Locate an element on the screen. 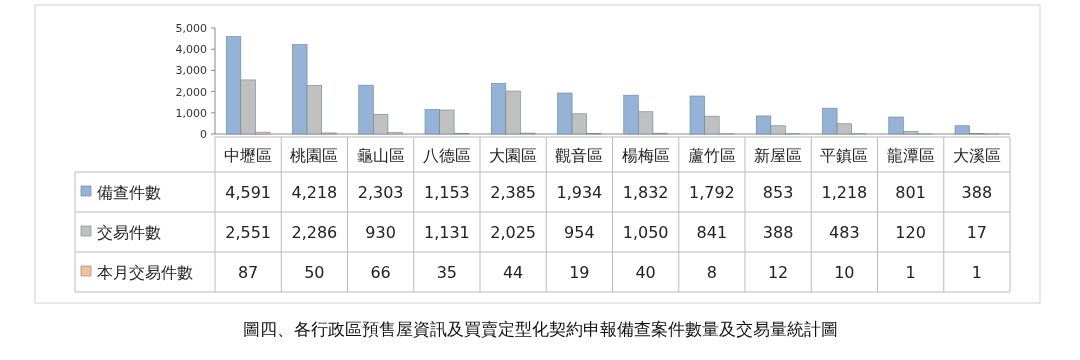 Image resolution: width=1080 pixels, height=360 pixels. data-label: 120 is located at coordinates (910, 232).